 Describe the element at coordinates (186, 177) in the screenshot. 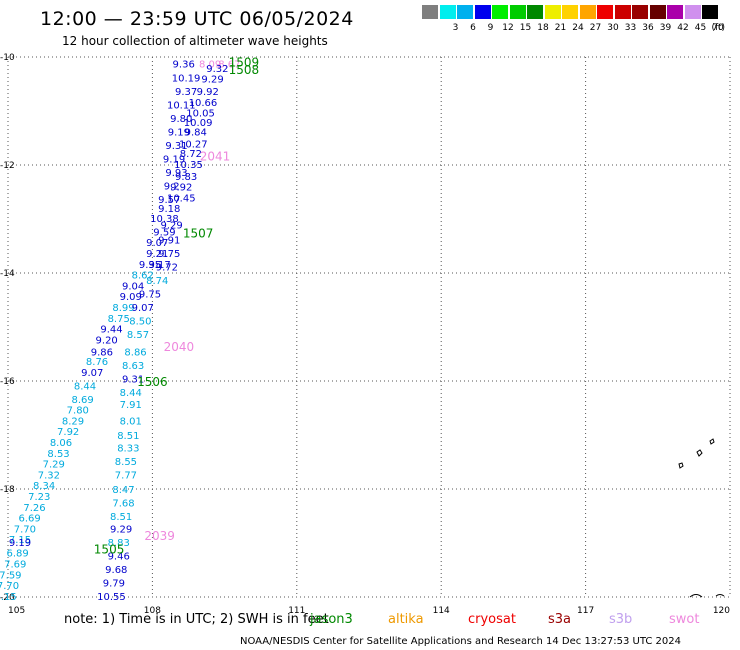

I see `wave-height-value: 9.83` at that location.